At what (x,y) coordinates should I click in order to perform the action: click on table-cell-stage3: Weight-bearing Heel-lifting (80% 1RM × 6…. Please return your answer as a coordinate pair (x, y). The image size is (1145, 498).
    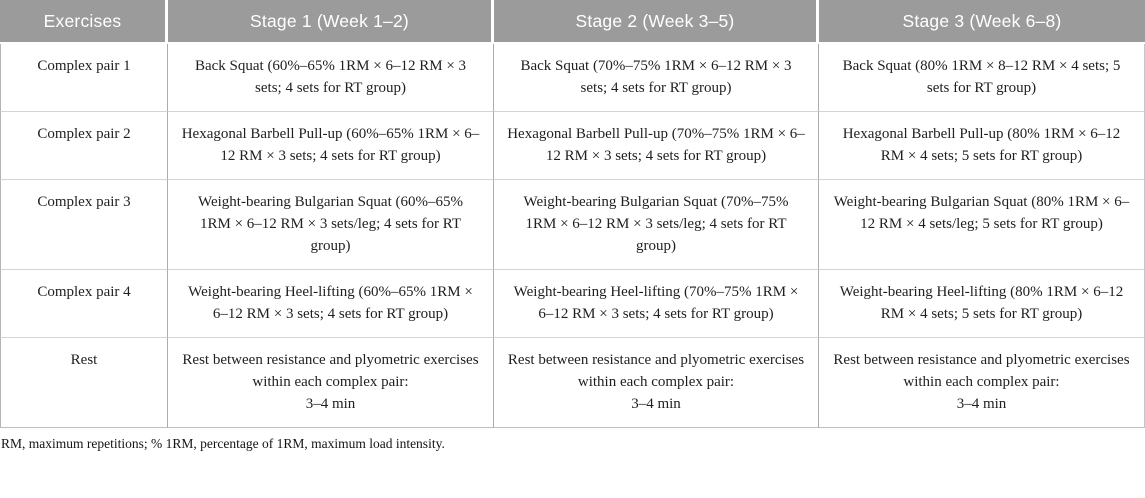
    Looking at the image, I should click on (982, 304).